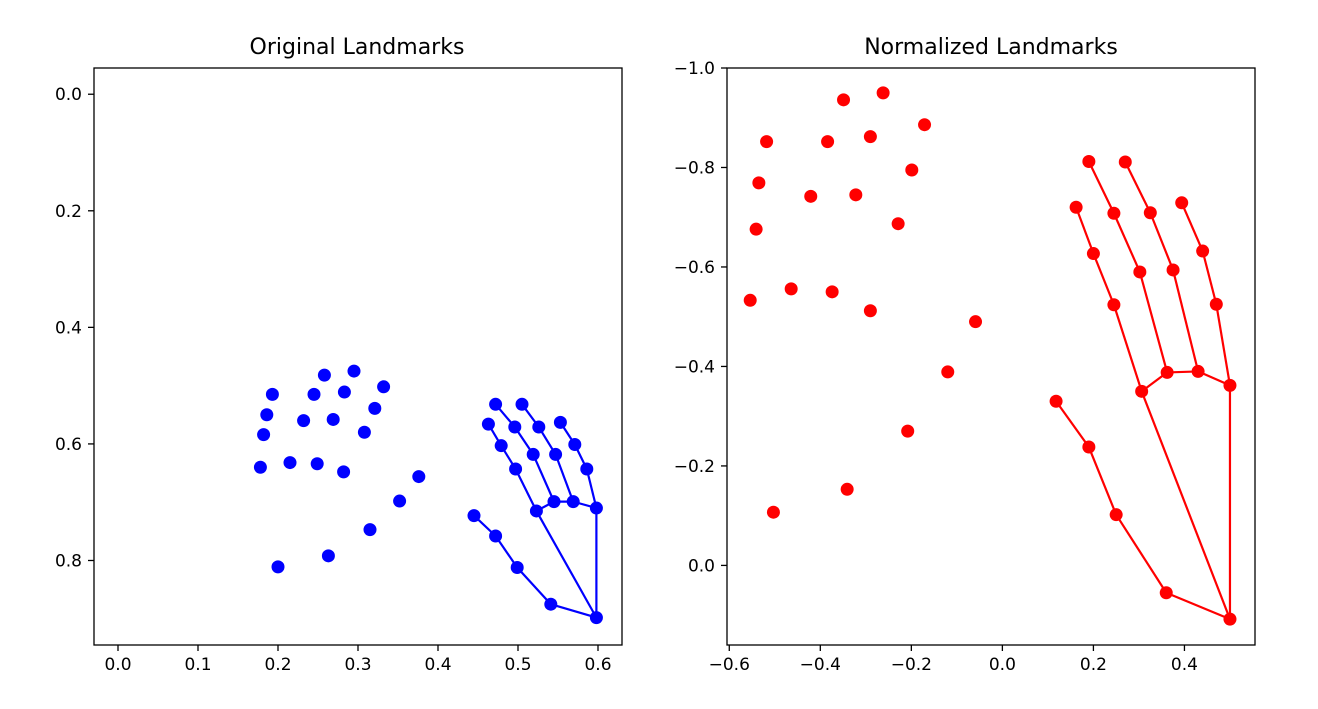 The image size is (1318, 709). What do you see at coordinates (68, 445) in the screenshot?
I see `y-tick-label: 0.6` at bounding box center [68, 445].